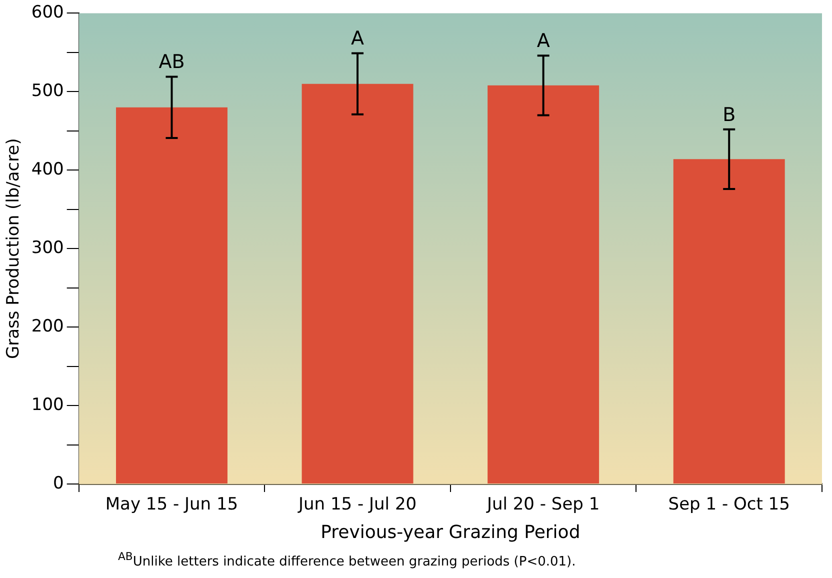 Image resolution: width=832 pixels, height=578 pixels. I want to click on y-tick-label: 0, so click(58, 483).